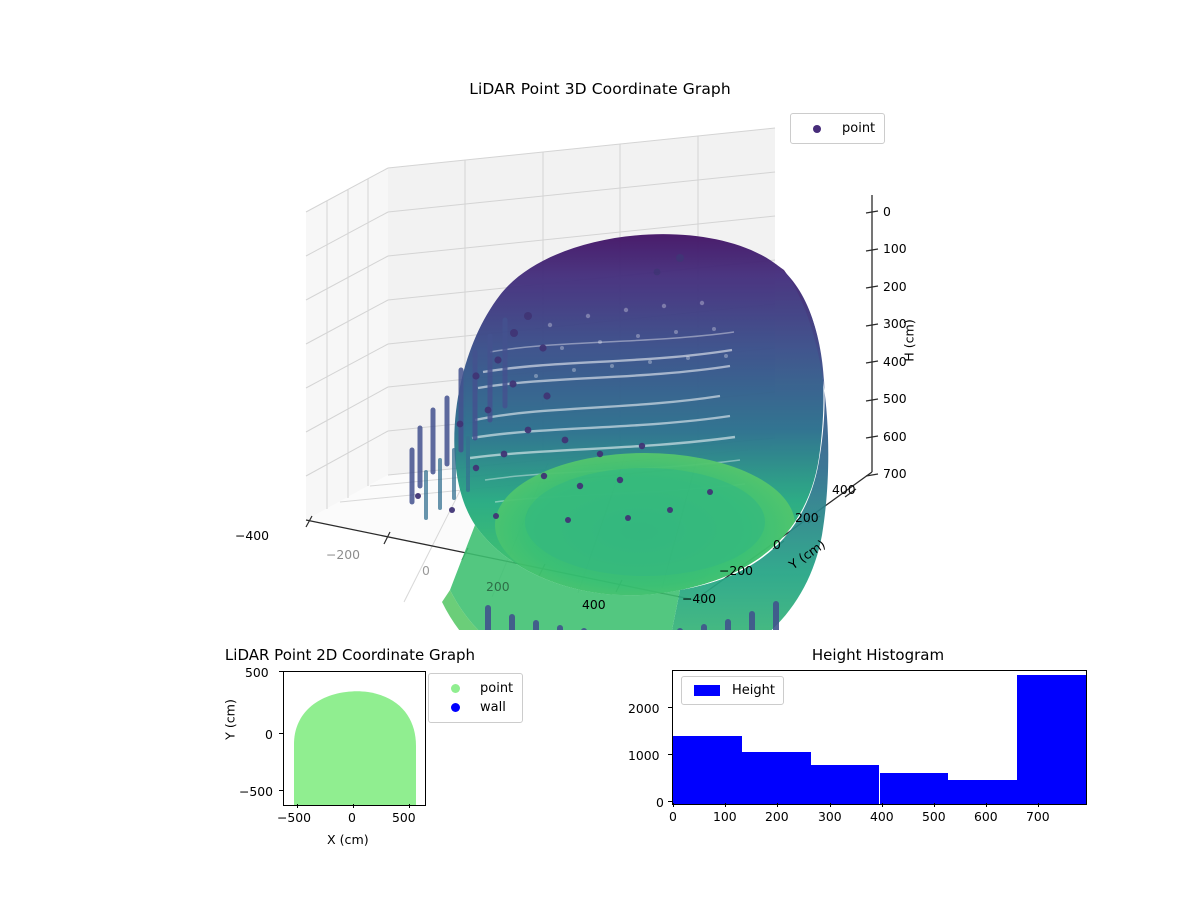 This screenshot has height=900, width=1200. Describe the element at coordinates (844, 489) in the screenshot. I see `plot3d-ytick-400: 400` at that location.